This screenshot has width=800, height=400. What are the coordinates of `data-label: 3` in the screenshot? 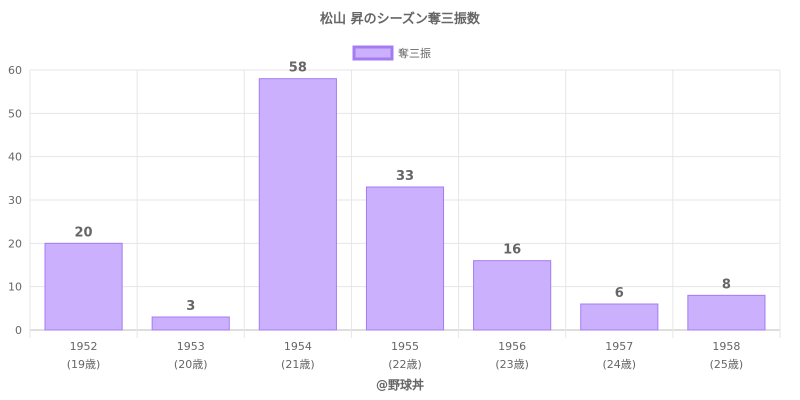 It's located at (190, 306).